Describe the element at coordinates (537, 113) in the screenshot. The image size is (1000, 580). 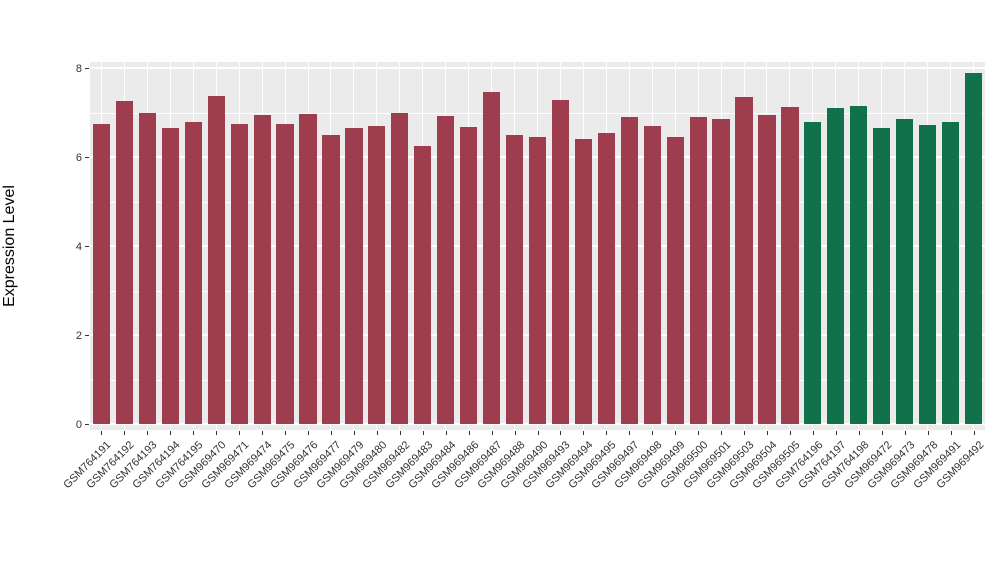
I see `minor-gridline` at that location.